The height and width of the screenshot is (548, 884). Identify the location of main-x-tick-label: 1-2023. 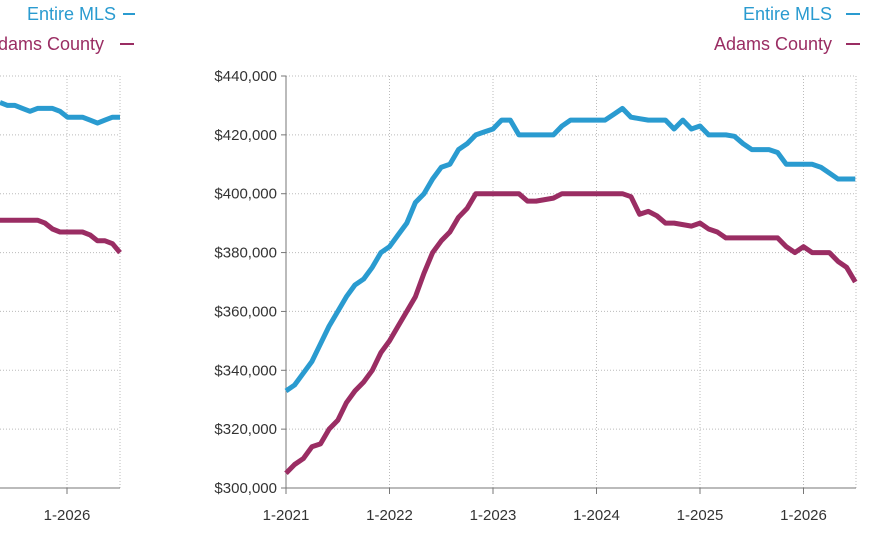
(493, 515).